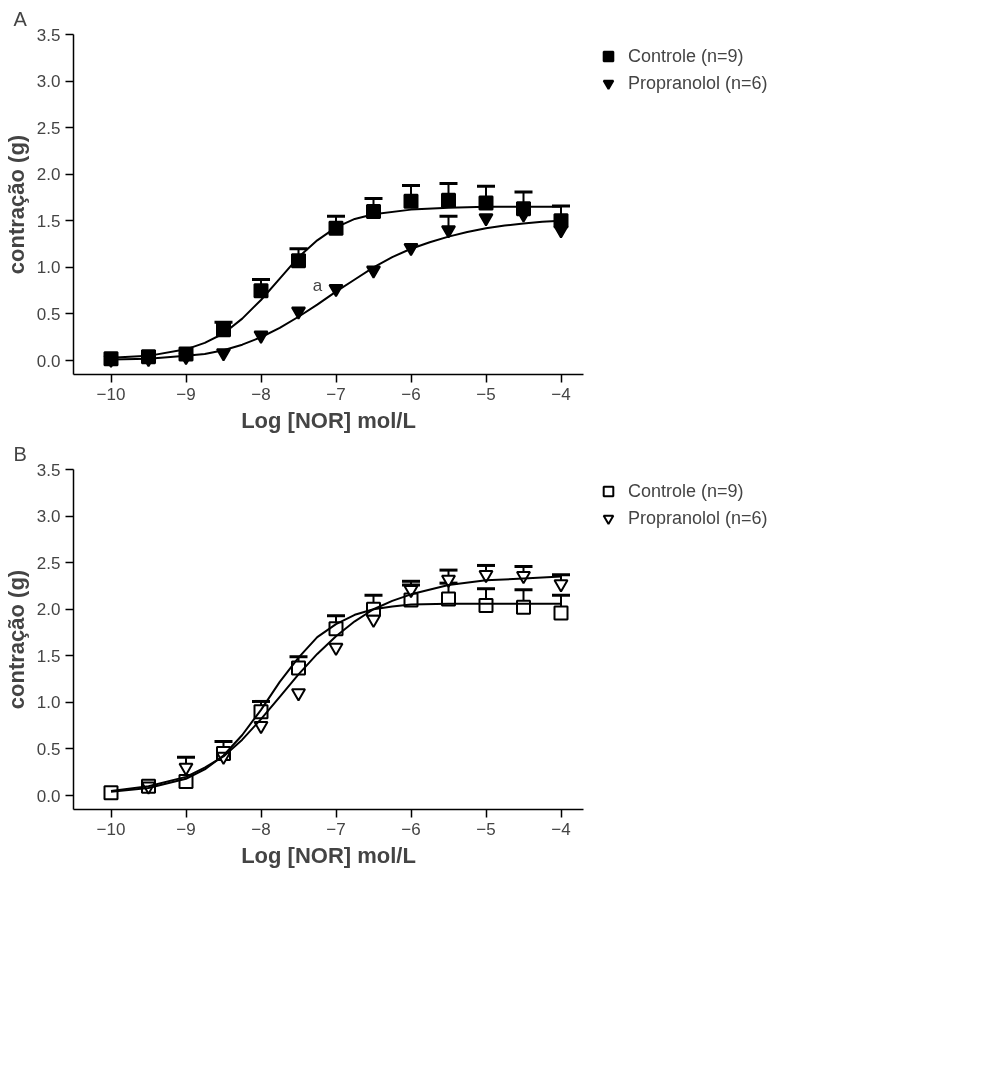 This screenshot has height=1071, width=1005. What do you see at coordinates (20, 453) in the screenshot?
I see `chart-title: B` at bounding box center [20, 453].